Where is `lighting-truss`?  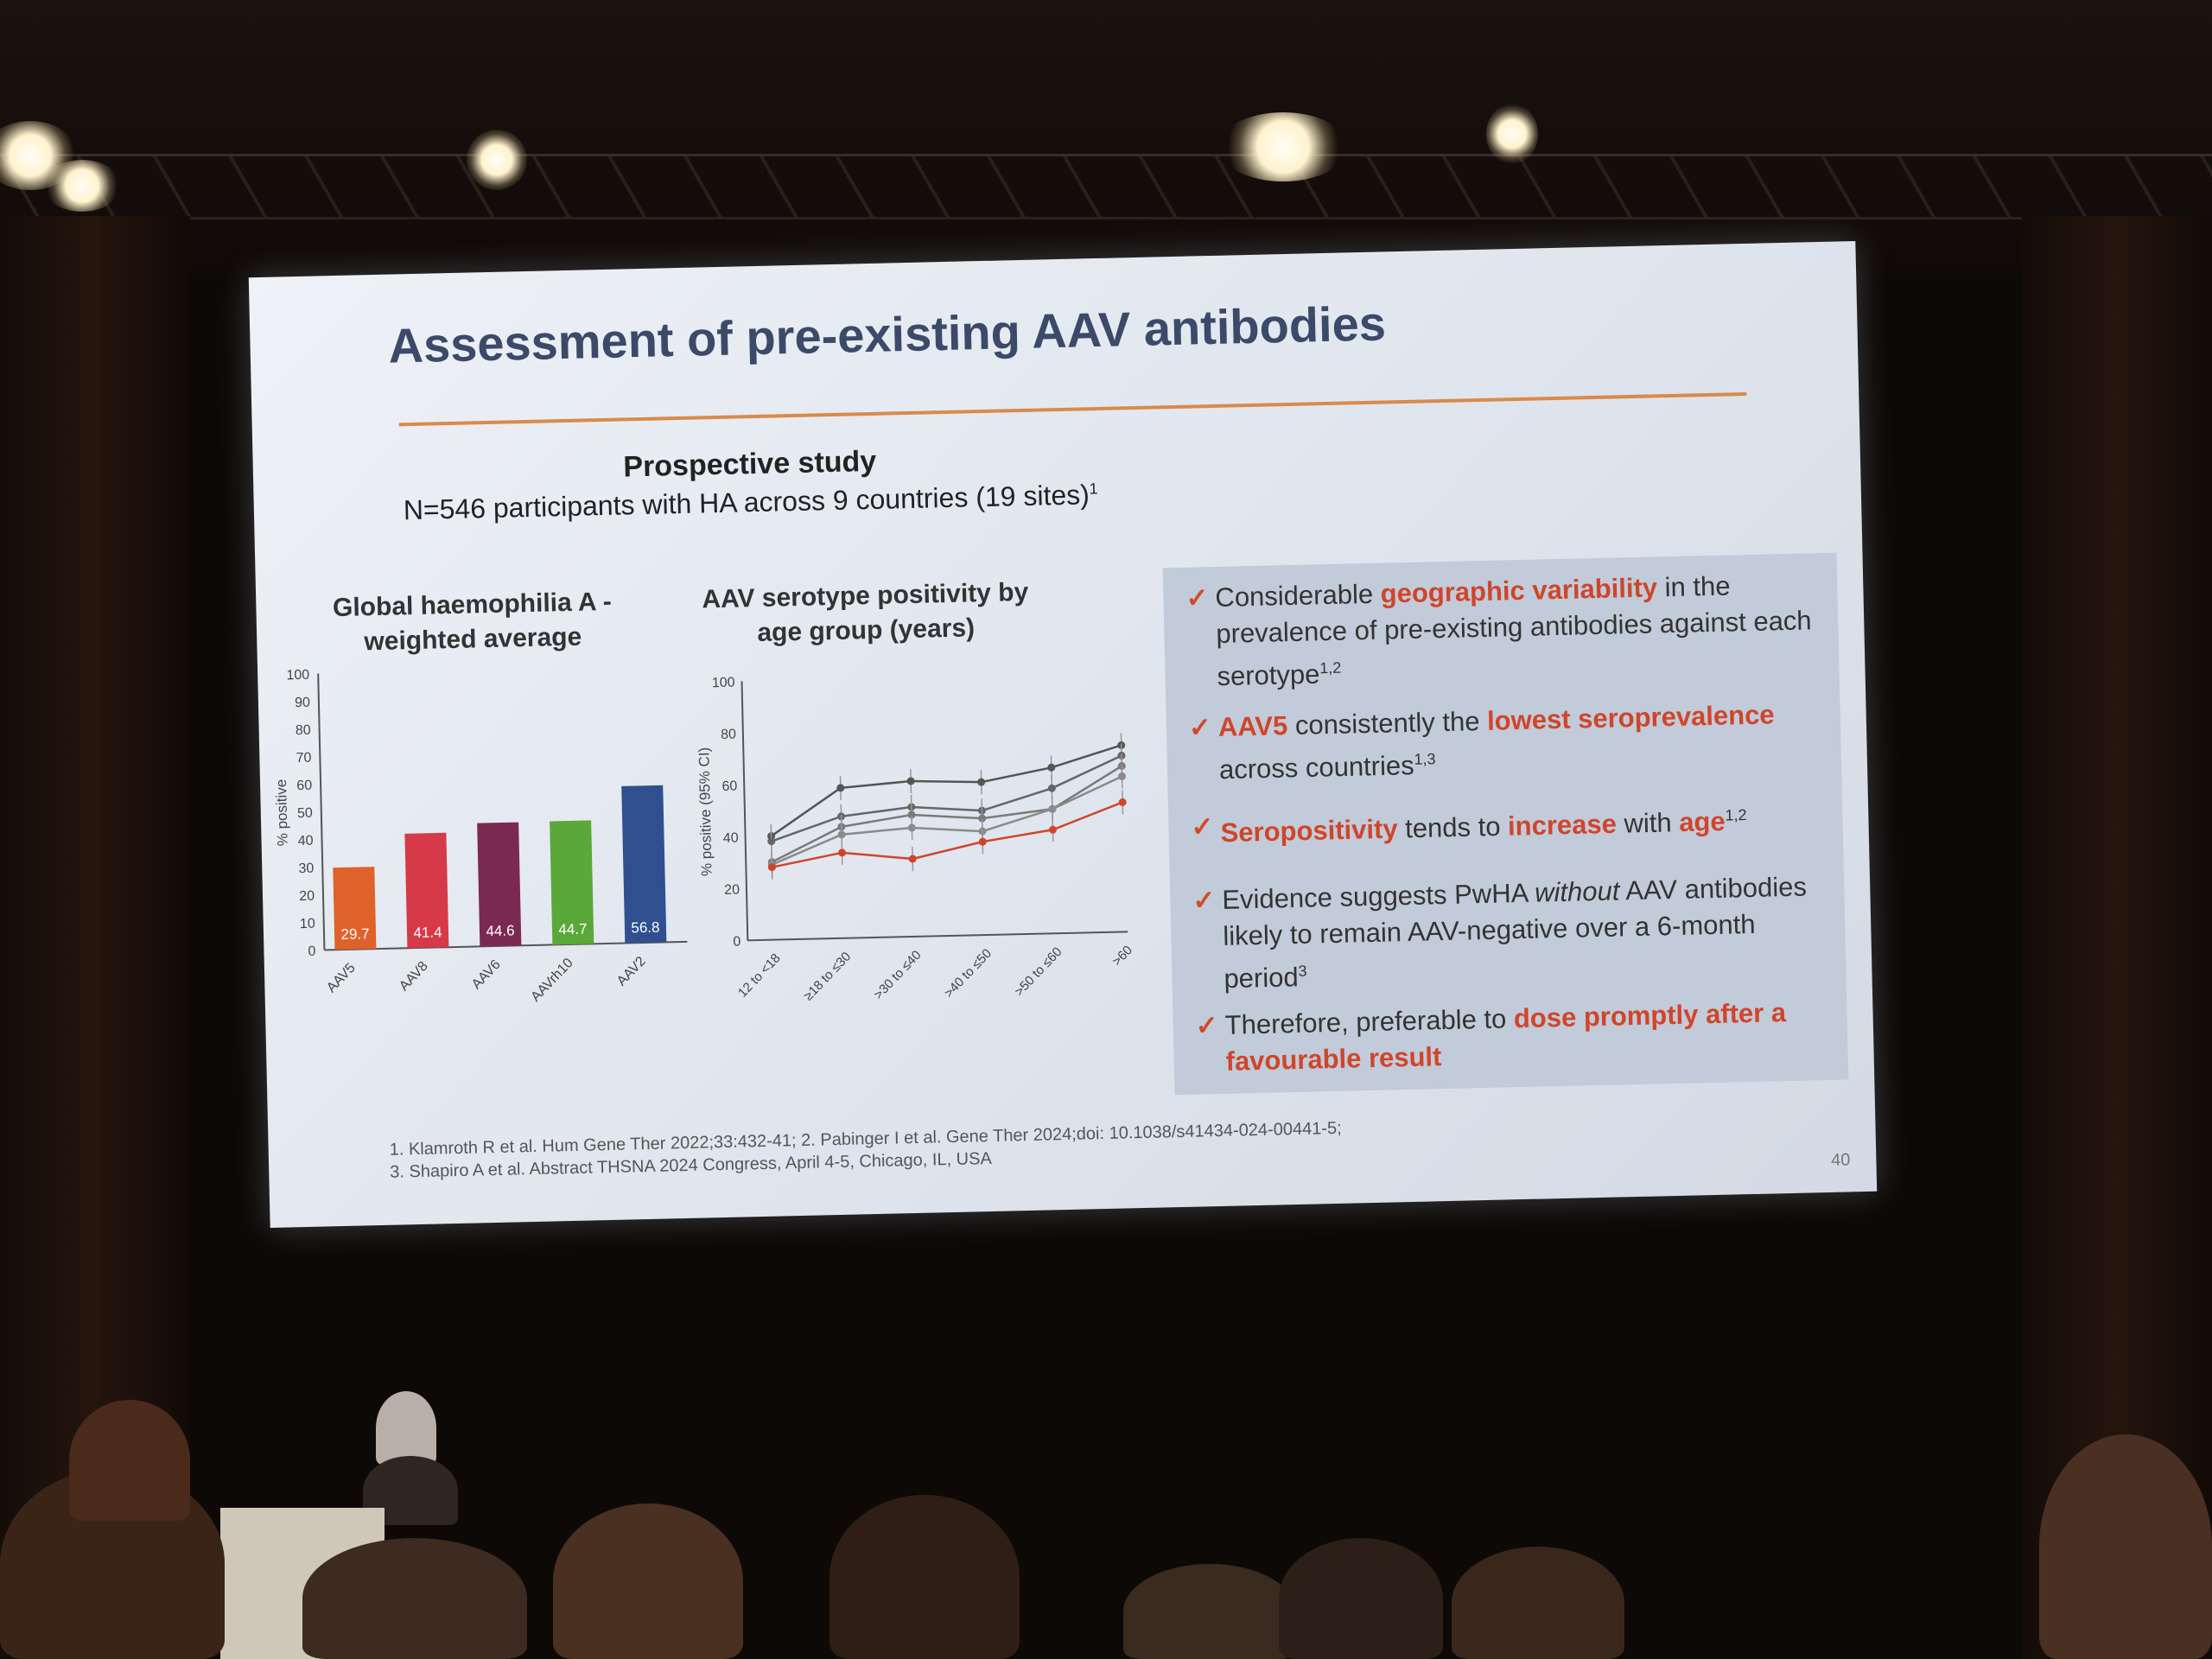
lighting-truss is located at coordinates (1106, 186).